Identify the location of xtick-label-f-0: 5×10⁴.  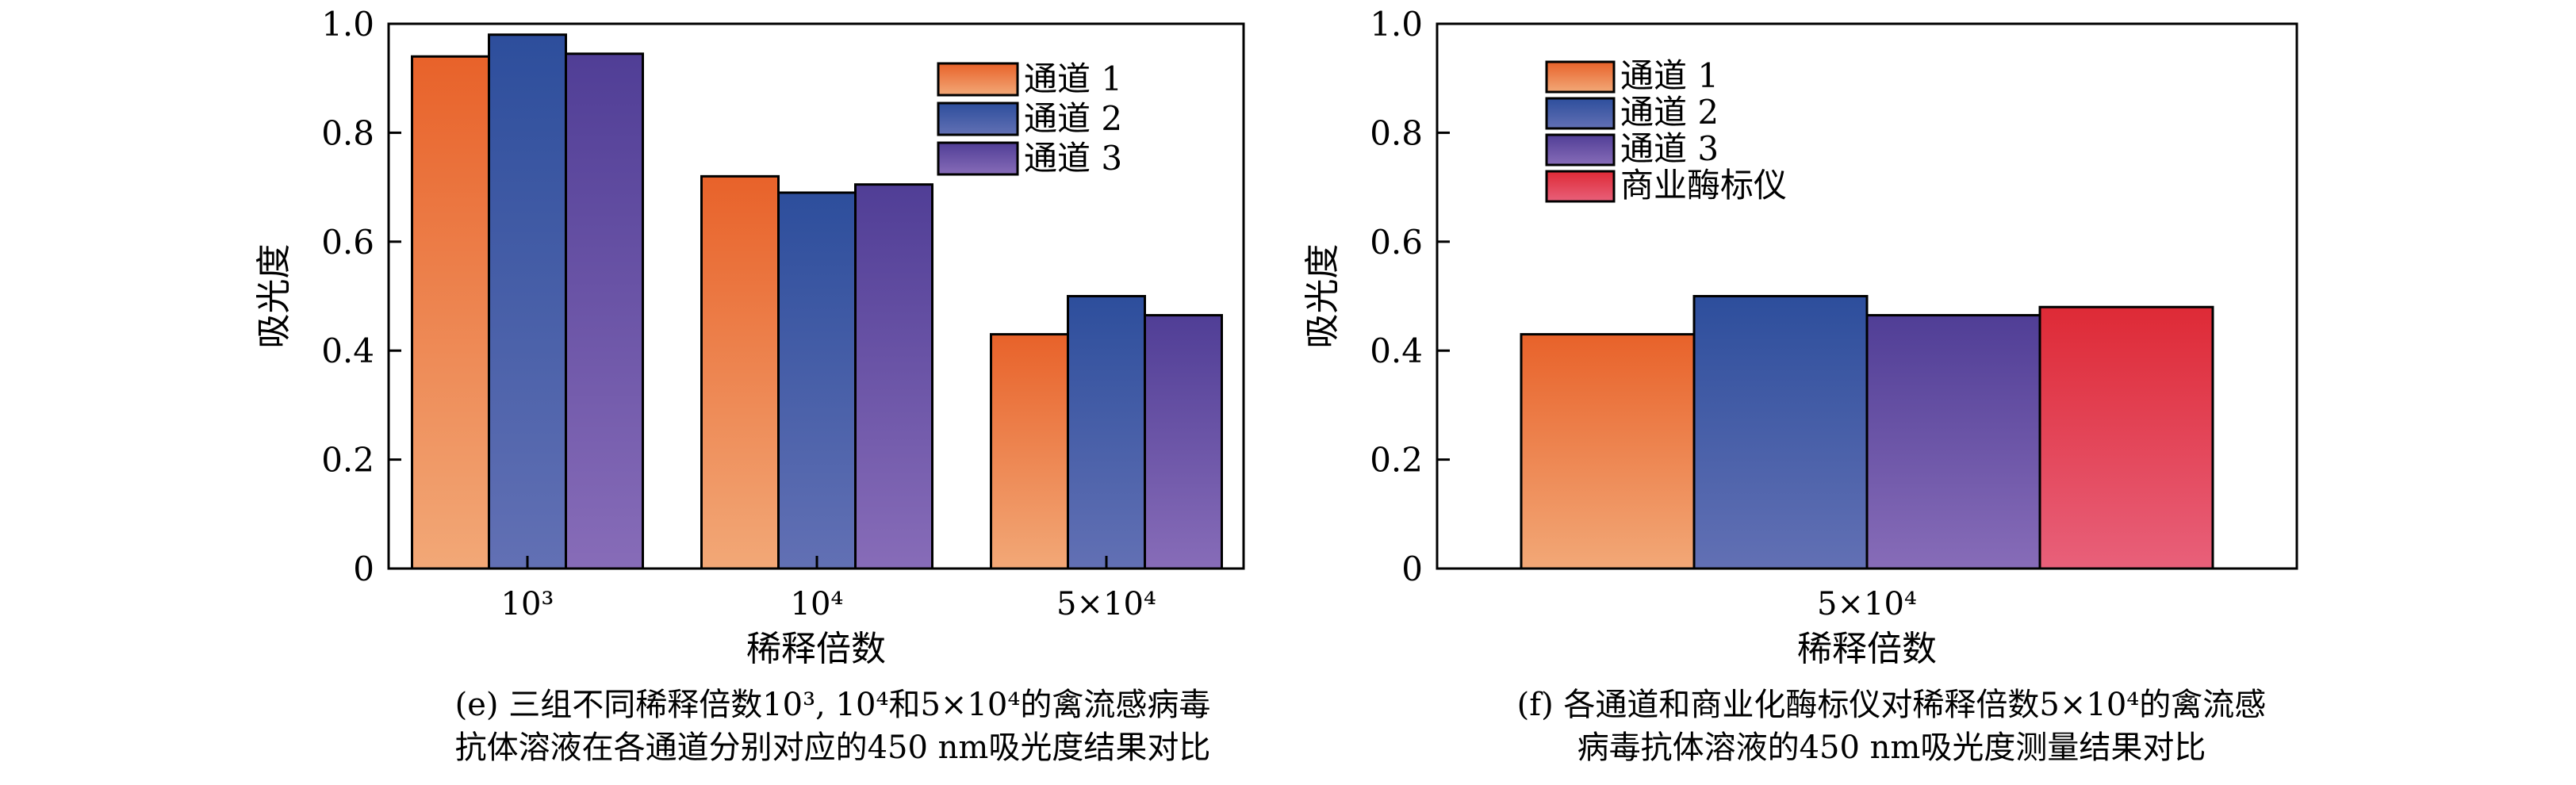
(1867, 604).